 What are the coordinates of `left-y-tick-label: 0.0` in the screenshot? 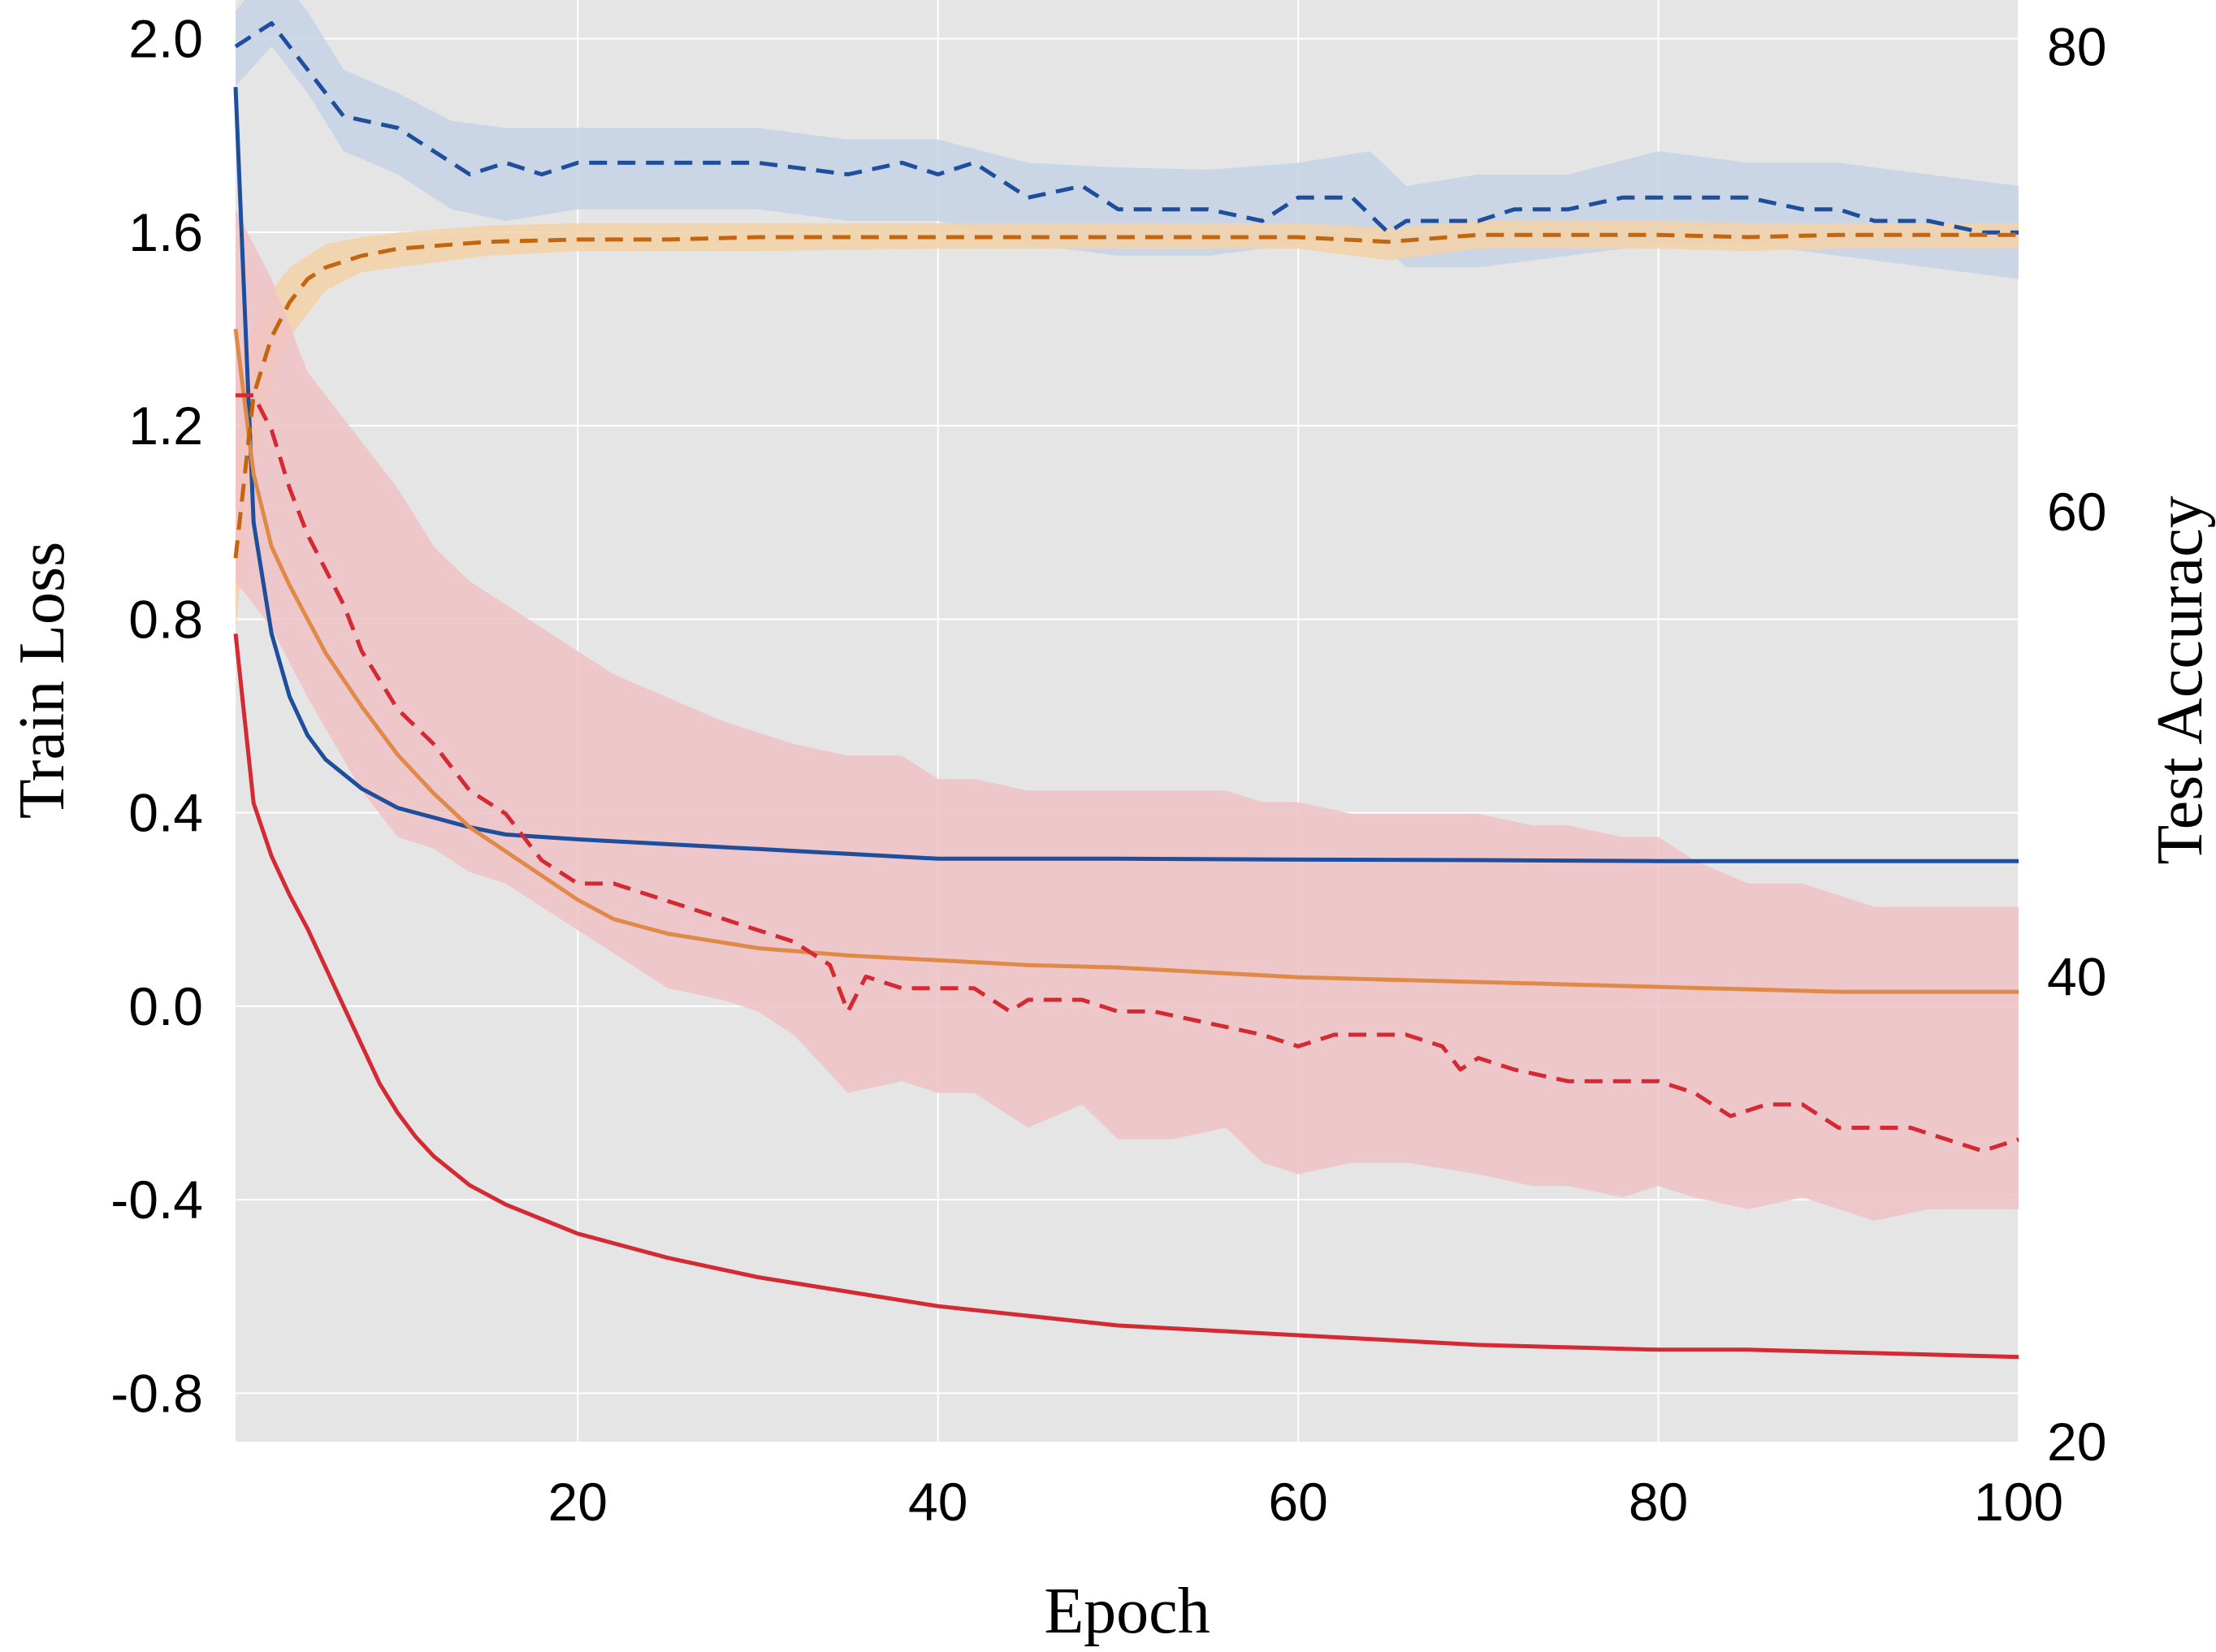 It's located at (165, 1006).